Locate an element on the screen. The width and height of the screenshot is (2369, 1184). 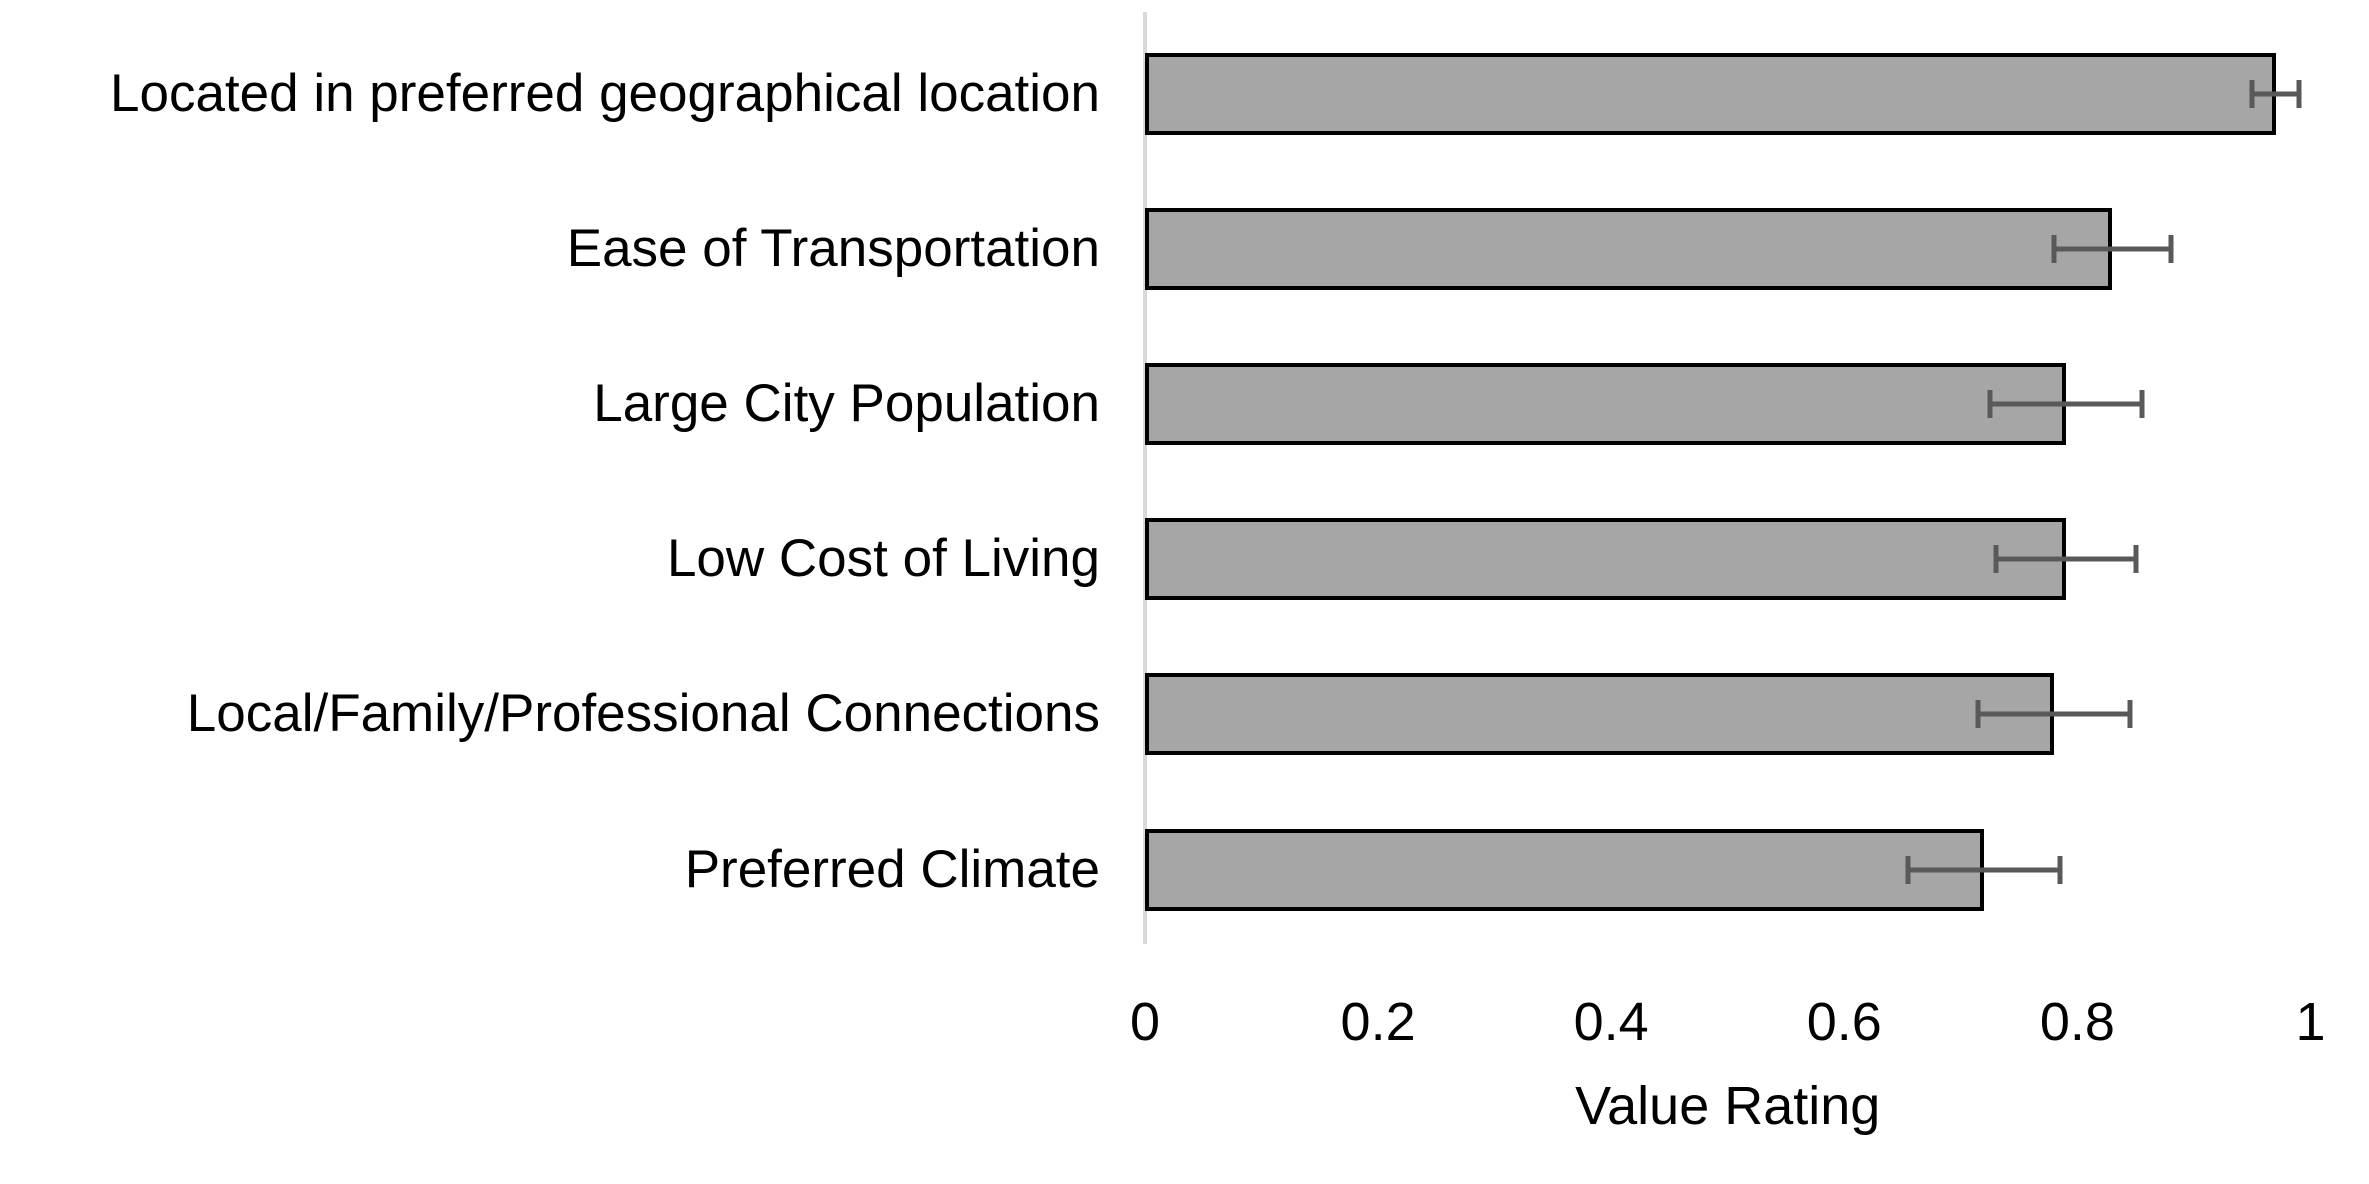
category-label: Ease of Transportation is located at coordinates (833, 249).